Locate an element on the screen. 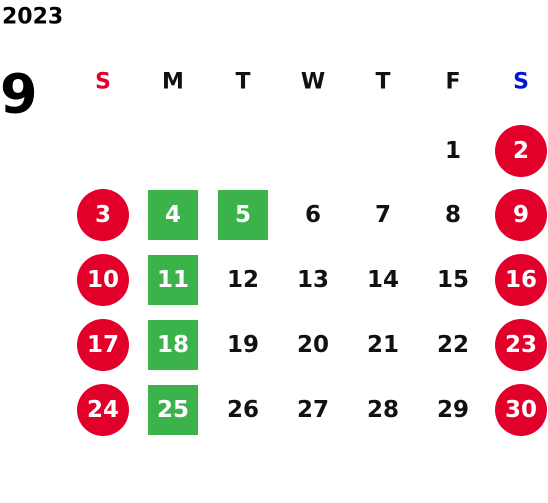 The width and height of the screenshot is (548, 503). day-number: 11 is located at coordinates (173, 280).